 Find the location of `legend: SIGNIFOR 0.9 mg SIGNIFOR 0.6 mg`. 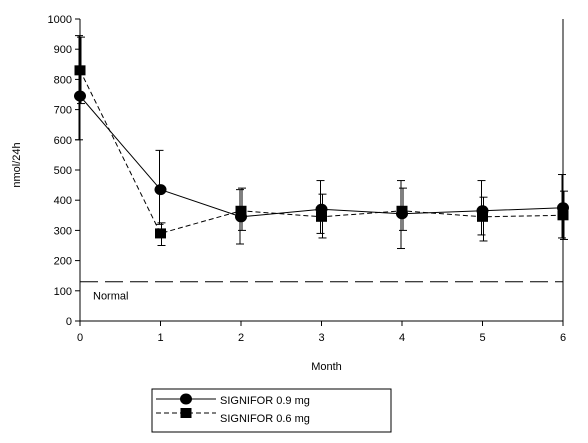

legend: SIGNIFOR 0.9 mg SIGNIFOR 0.6 mg is located at coordinates (271, 410).